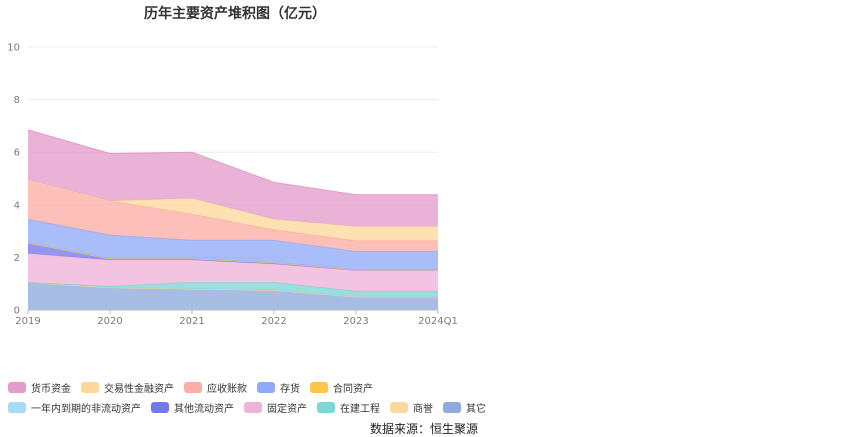 This screenshot has height=437, width=853. What do you see at coordinates (353, 389) in the screenshot?
I see `legend-label: 合同资产` at bounding box center [353, 389].